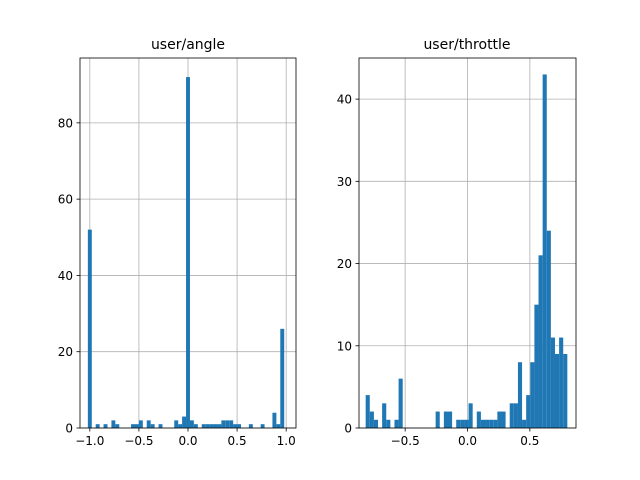 Image resolution: width=640 pixels, height=480 pixels. Describe the element at coordinates (65, 200) in the screenshot. I see `angle-y-tick-label: 60` at that location.